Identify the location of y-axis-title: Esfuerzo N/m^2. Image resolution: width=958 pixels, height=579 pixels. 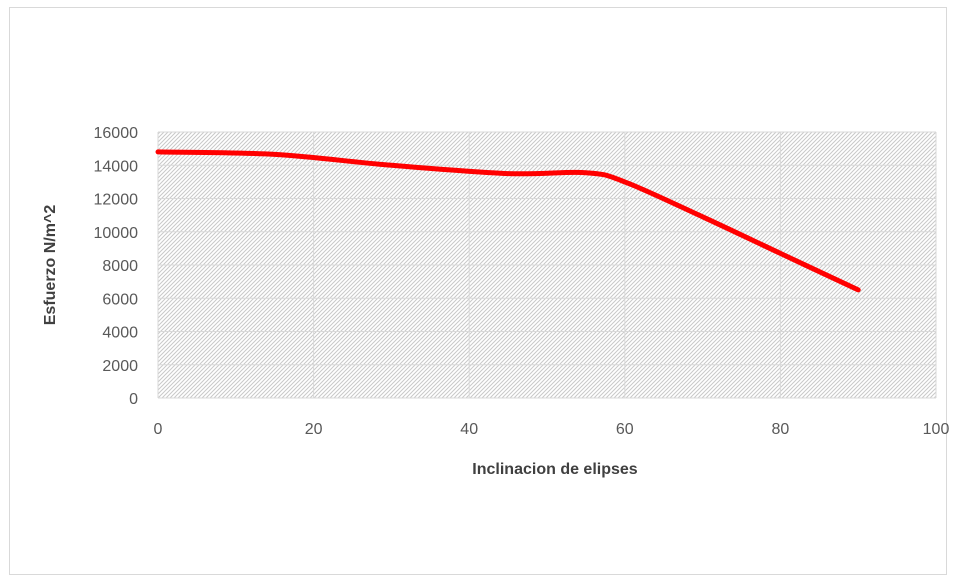
(50, 265).